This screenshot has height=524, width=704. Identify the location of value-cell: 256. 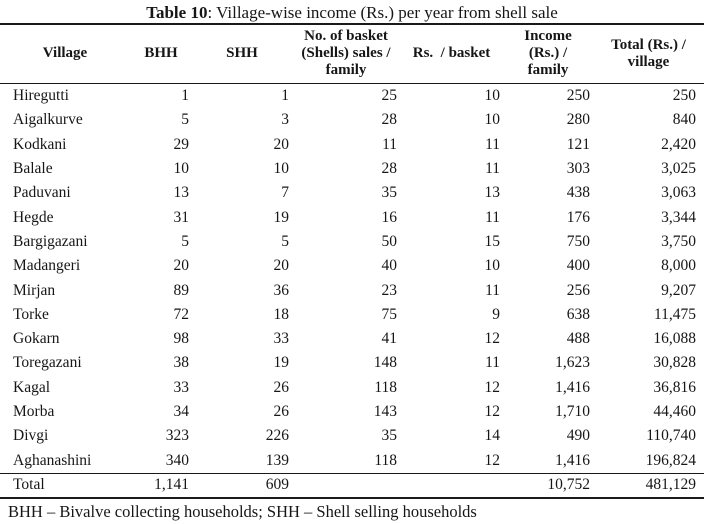
(578, 290).